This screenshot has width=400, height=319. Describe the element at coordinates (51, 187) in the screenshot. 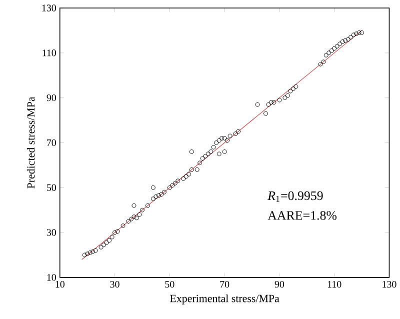

I see `y-tick-label: 50` at that location.